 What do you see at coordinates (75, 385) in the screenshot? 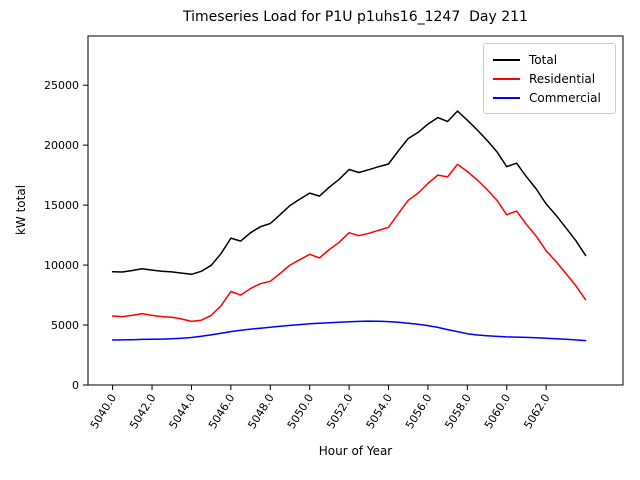
I see `y-tick-label: 0` at bounding box center [75, 385].